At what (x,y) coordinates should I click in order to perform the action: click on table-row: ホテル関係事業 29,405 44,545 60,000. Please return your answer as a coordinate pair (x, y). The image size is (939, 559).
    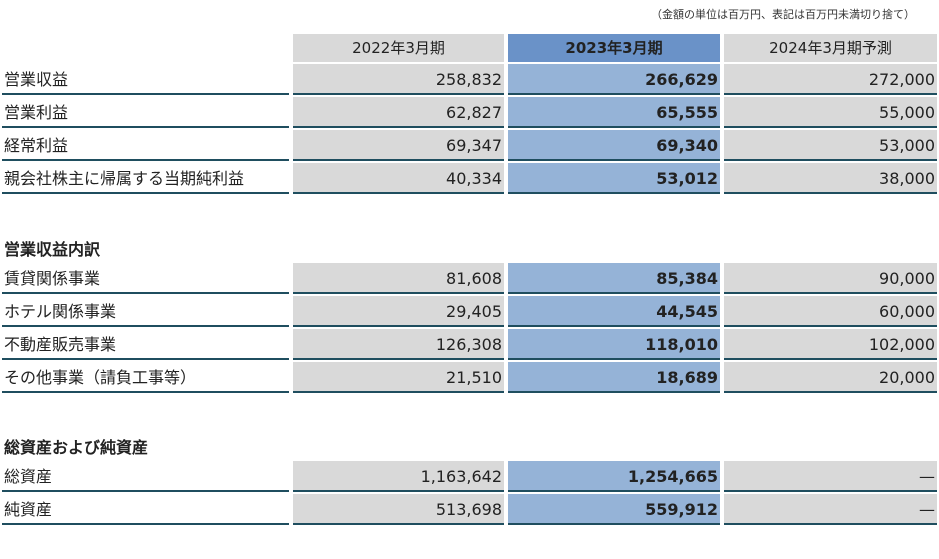
    Looking at the image, I should click on (469, 312).